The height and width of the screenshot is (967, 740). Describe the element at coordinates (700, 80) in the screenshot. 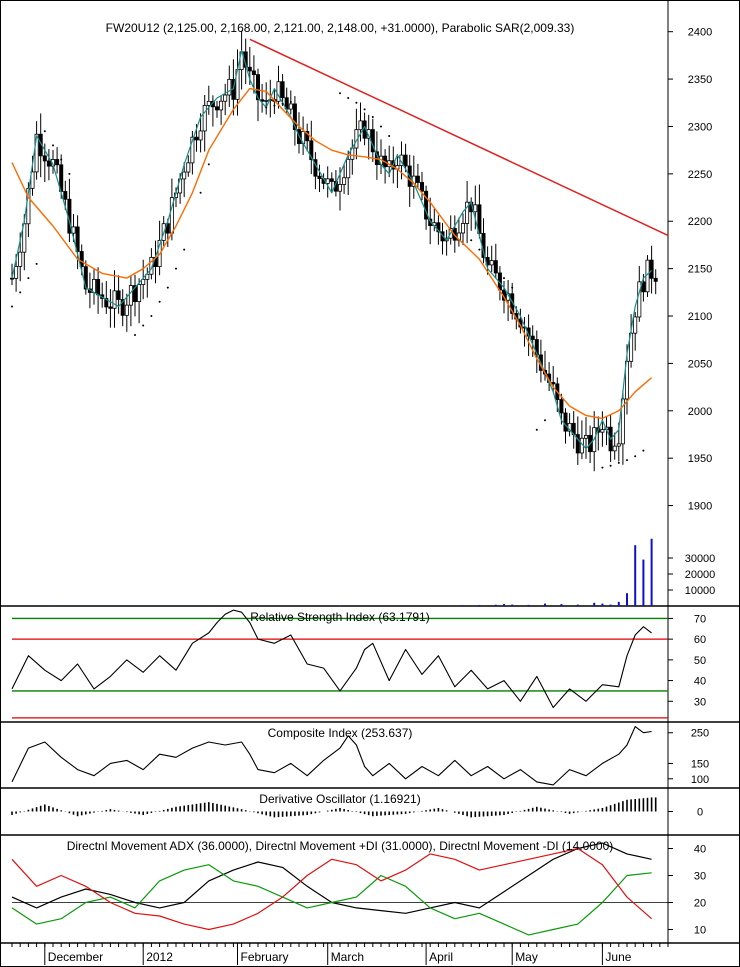

I see `price-y-tick-label: 2350` at that location.